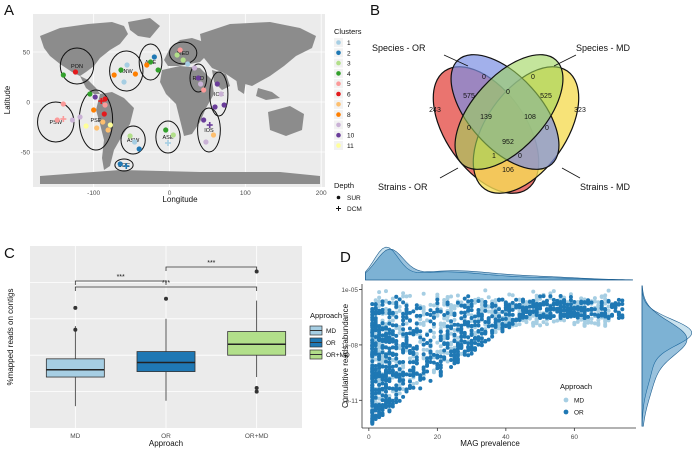 This screenshot has width=696, height=452. What do you see at coordinates (166, 275) in the screenshot?
I see `significance-brackets: *********` at bounding box center [166, 275].